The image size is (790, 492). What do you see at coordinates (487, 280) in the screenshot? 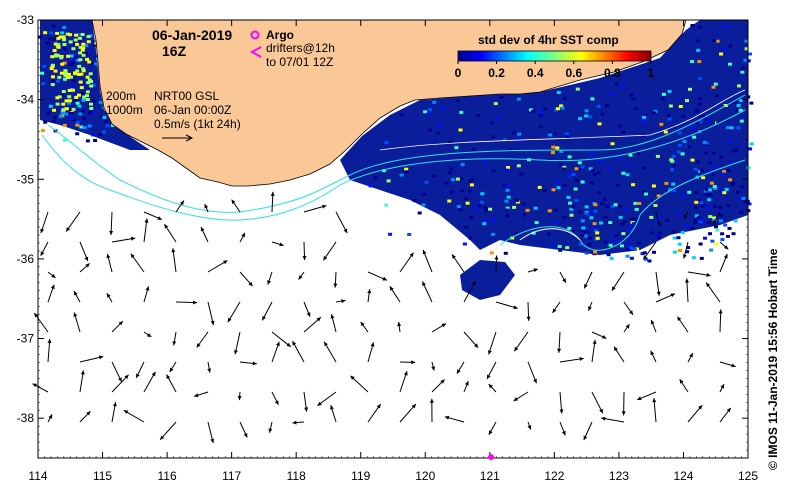
I see `sst-patch` at bounding box center [487, 280].